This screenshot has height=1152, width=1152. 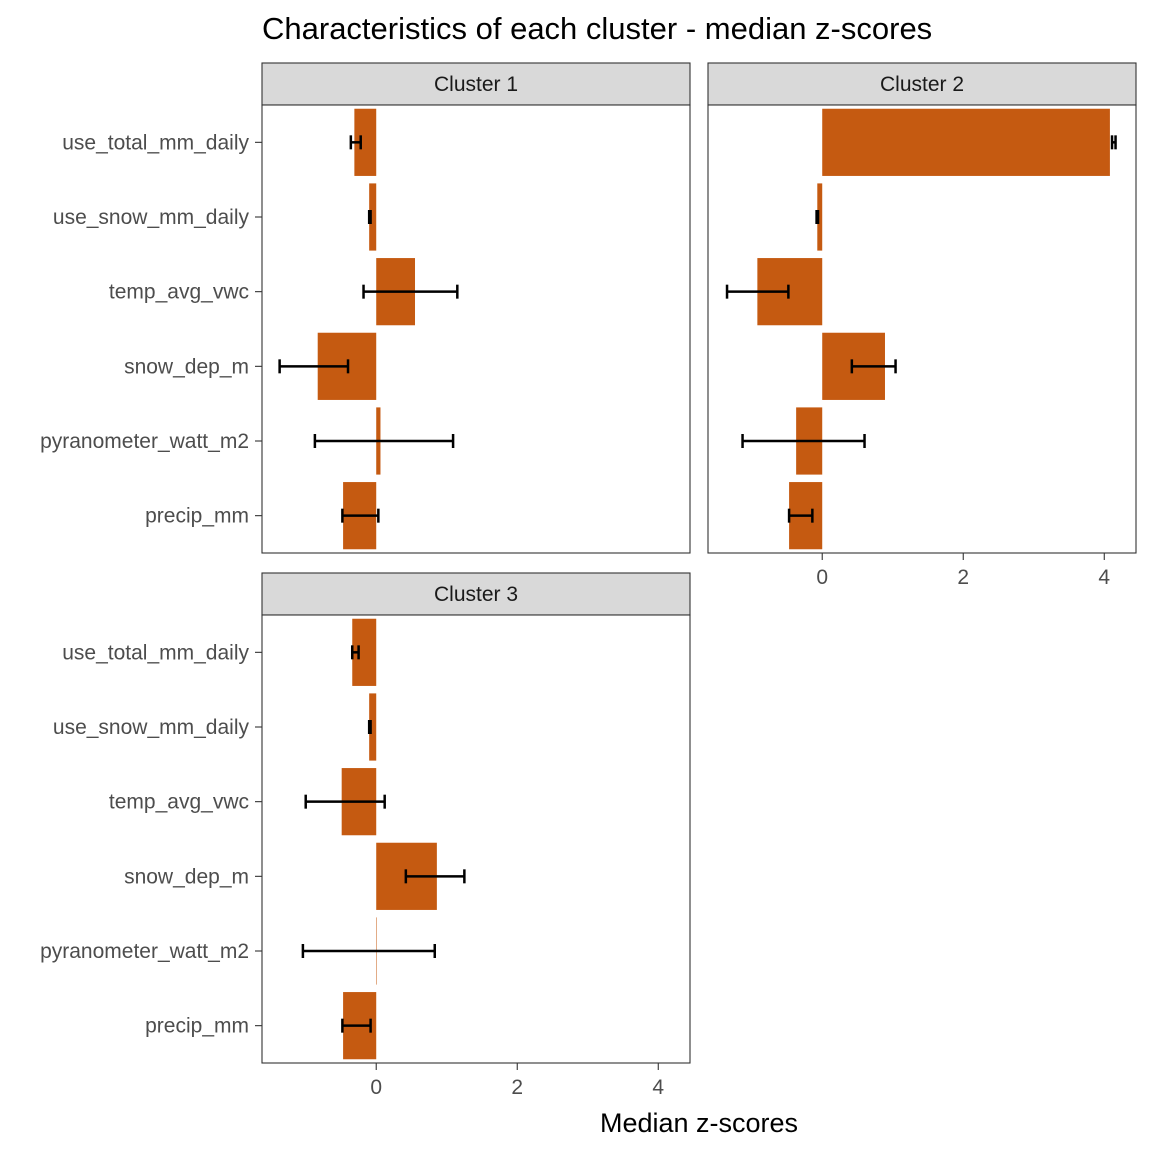 What do you see at coordinates (699, 1123) in the screenshot?
I see `x-axis-title: Median z-scores` at bounding box center [699, 1123].